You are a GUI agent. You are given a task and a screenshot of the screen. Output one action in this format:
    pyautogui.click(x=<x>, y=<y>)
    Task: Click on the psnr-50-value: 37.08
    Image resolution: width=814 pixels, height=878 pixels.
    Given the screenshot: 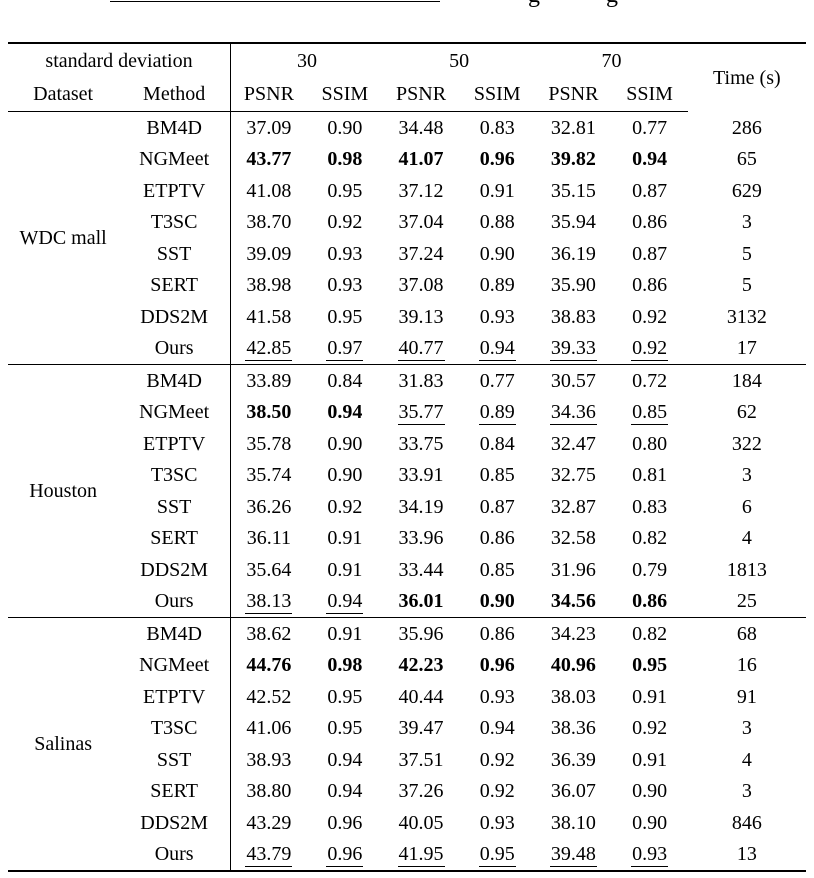 What is the action you would take?
    pyautogui.click(x=421, y=286)
    